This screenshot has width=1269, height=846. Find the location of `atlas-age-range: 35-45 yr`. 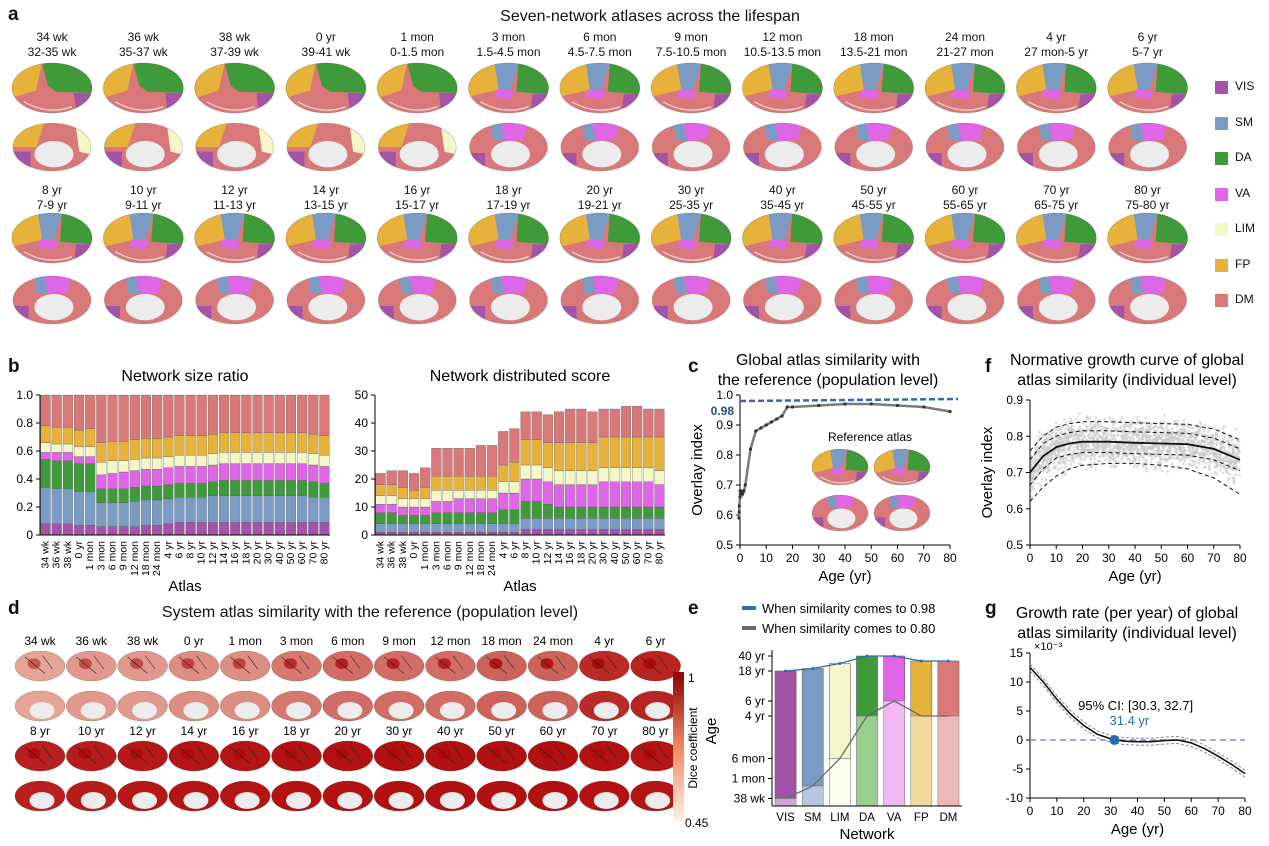

atlas-age-range: 35-45 yr is located at coordinates (782, 205).